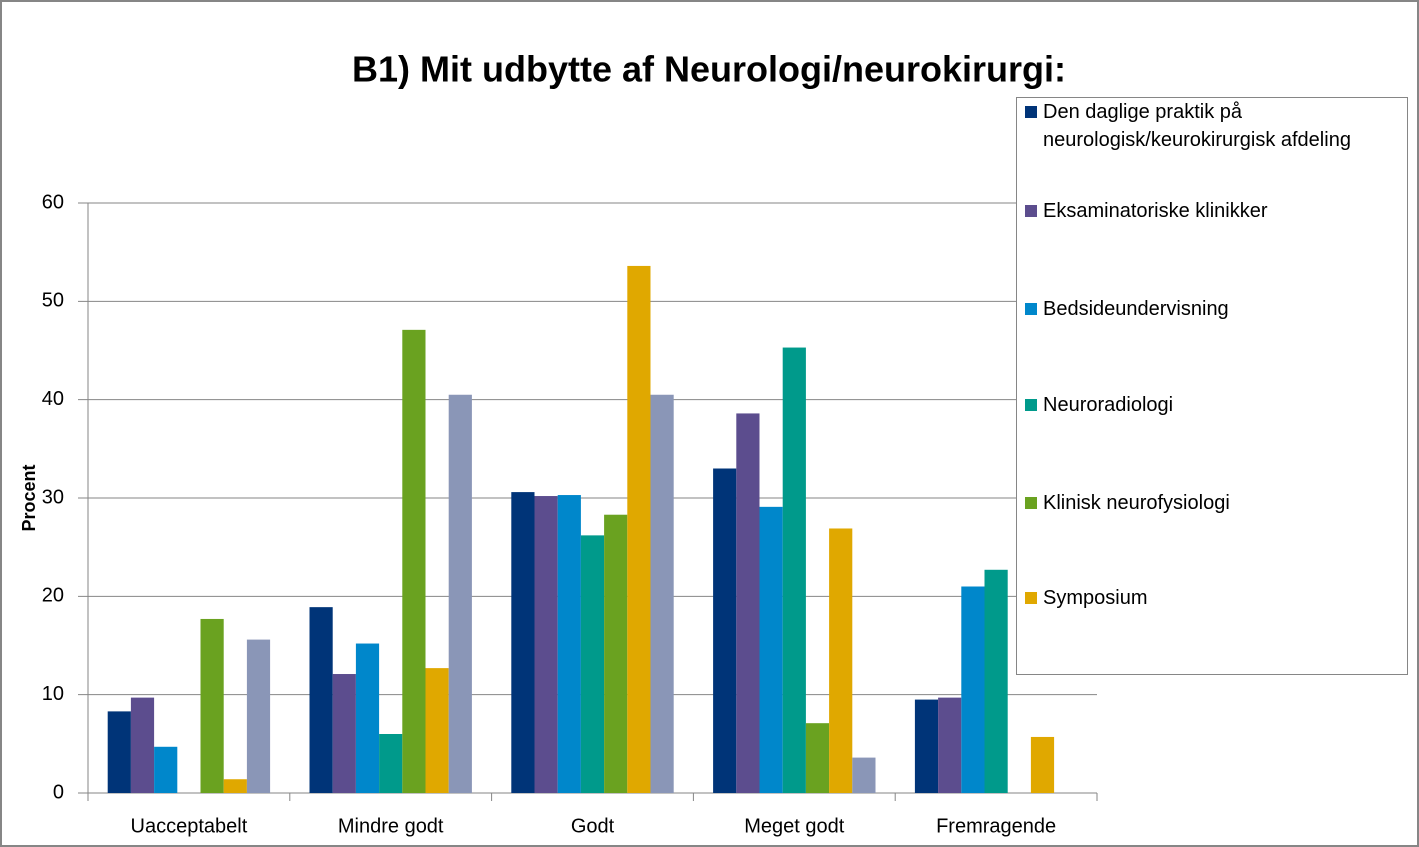 Image resolution: width=1419 pixels, height=847 pixels. Describe the element at coordinates (53, 202) in the screenshot. I see `y-tick-label: 60` at that location.